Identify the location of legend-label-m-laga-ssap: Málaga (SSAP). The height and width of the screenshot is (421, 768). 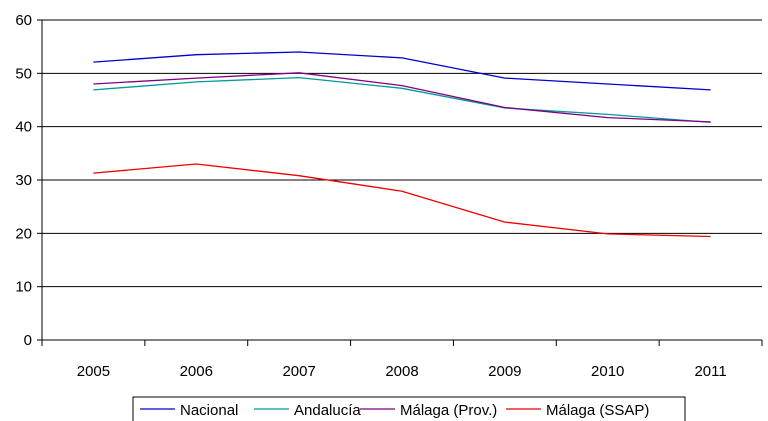
(597, 410).